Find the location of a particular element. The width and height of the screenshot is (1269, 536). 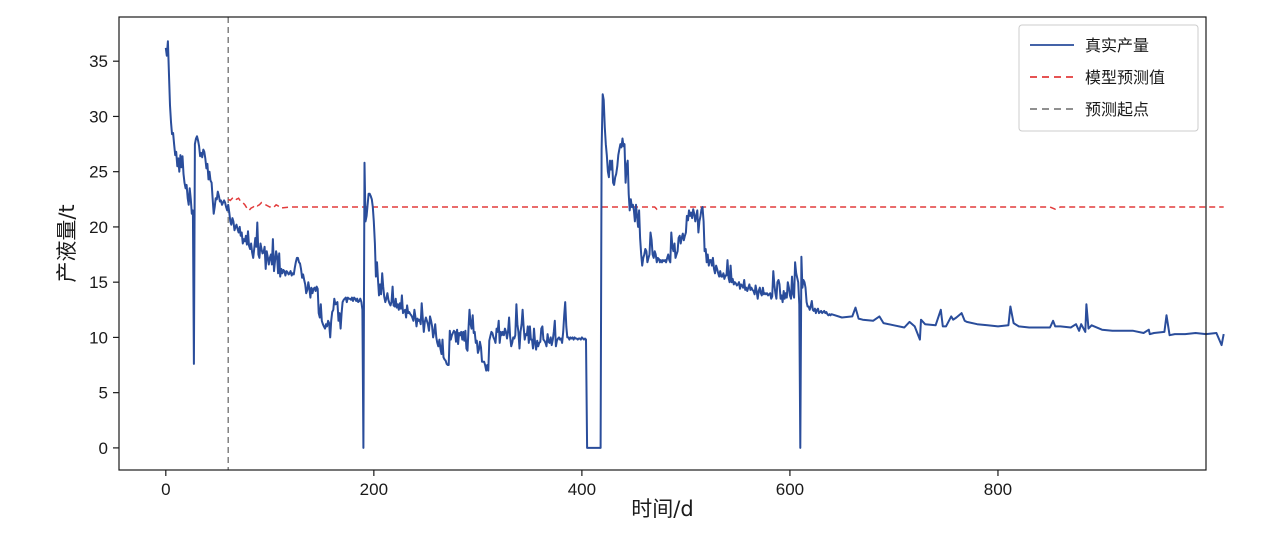

y-tick-label: 30 is located at coordinates (98, 116).